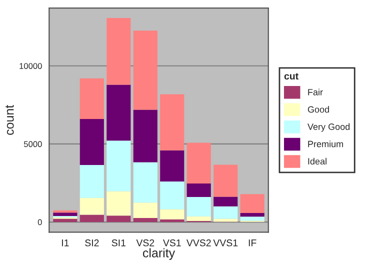 The image size is (378, 270). I want to click on y-tick-label: 10000, so click(31, 66).